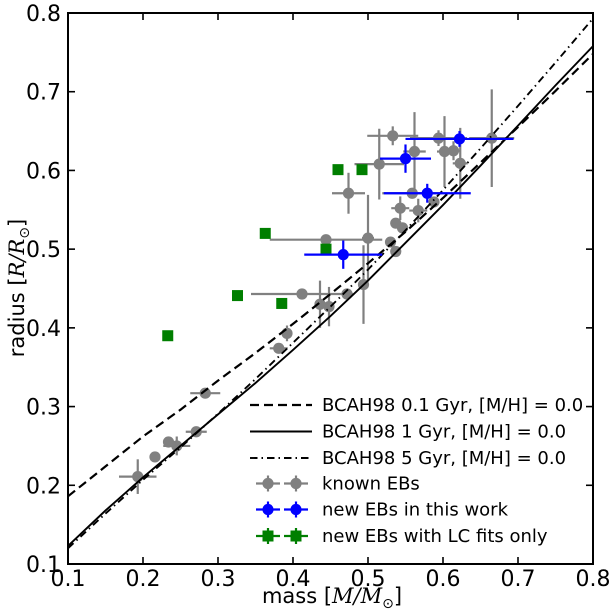 Image resolution: width=615 pixels, height=616 pixels. I want to click on y-axis-label: radius [R/R⊙], so click(19, 288).